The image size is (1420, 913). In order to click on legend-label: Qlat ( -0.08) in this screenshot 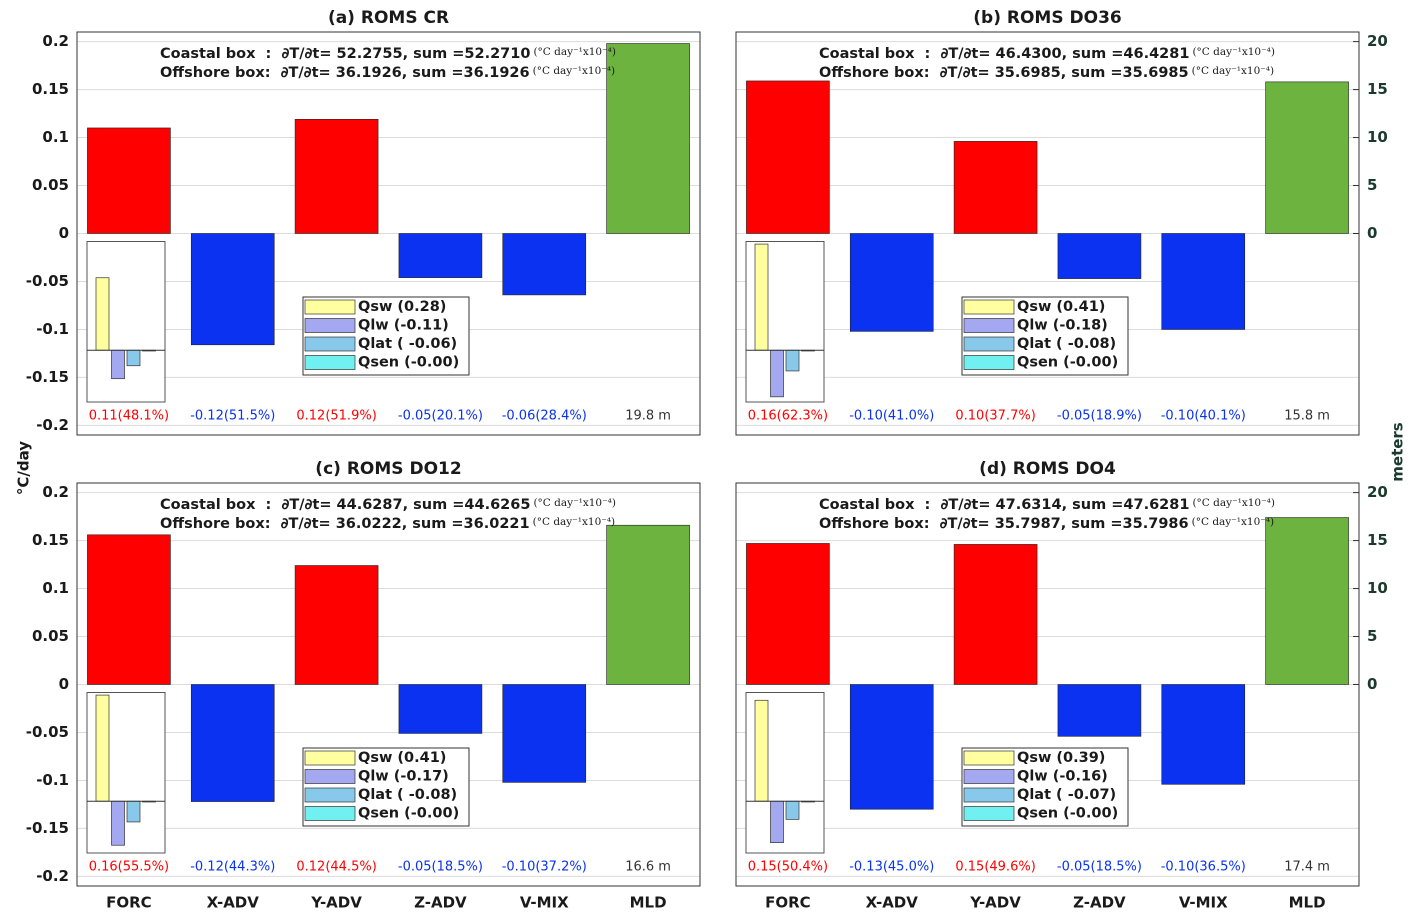, I will do `click(407, 795)`.